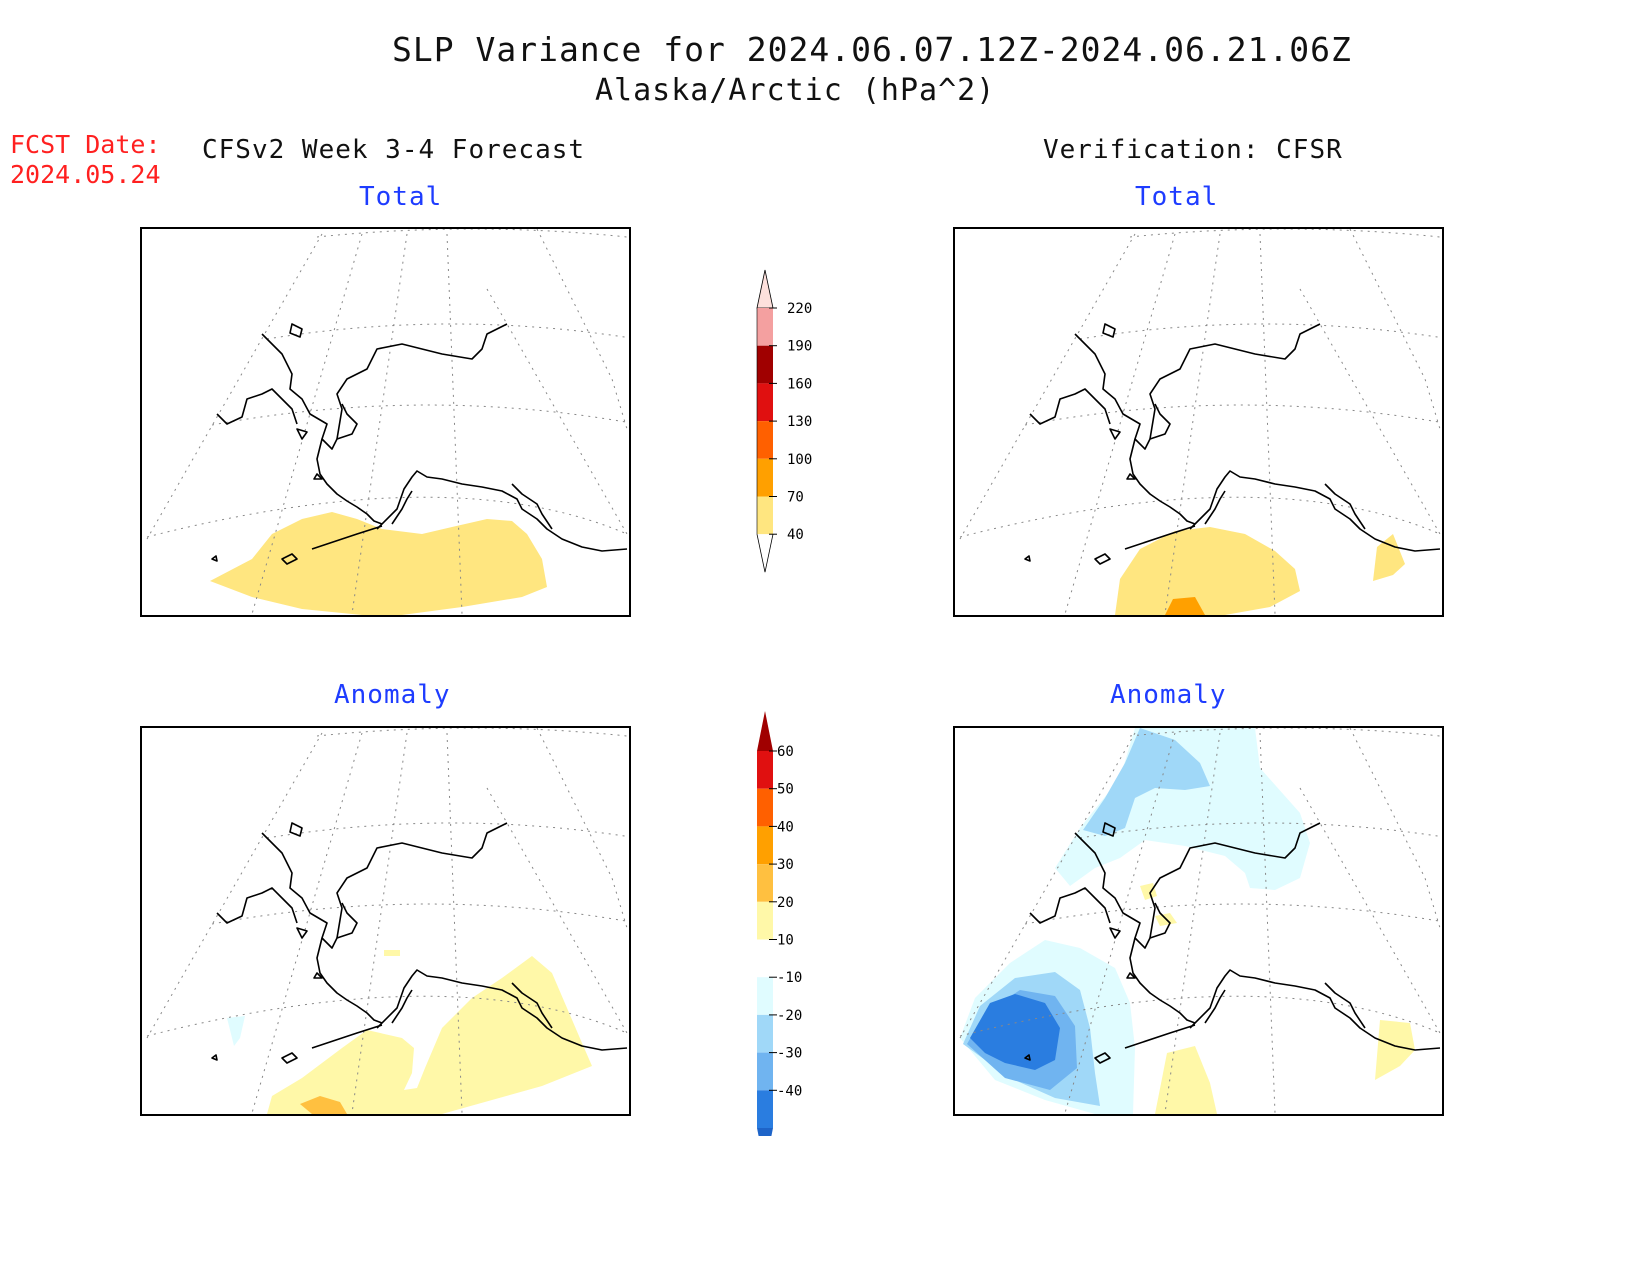 The image size is (1650, 1275). I want to click on forecast-total-map-svg, so click(387, 422).